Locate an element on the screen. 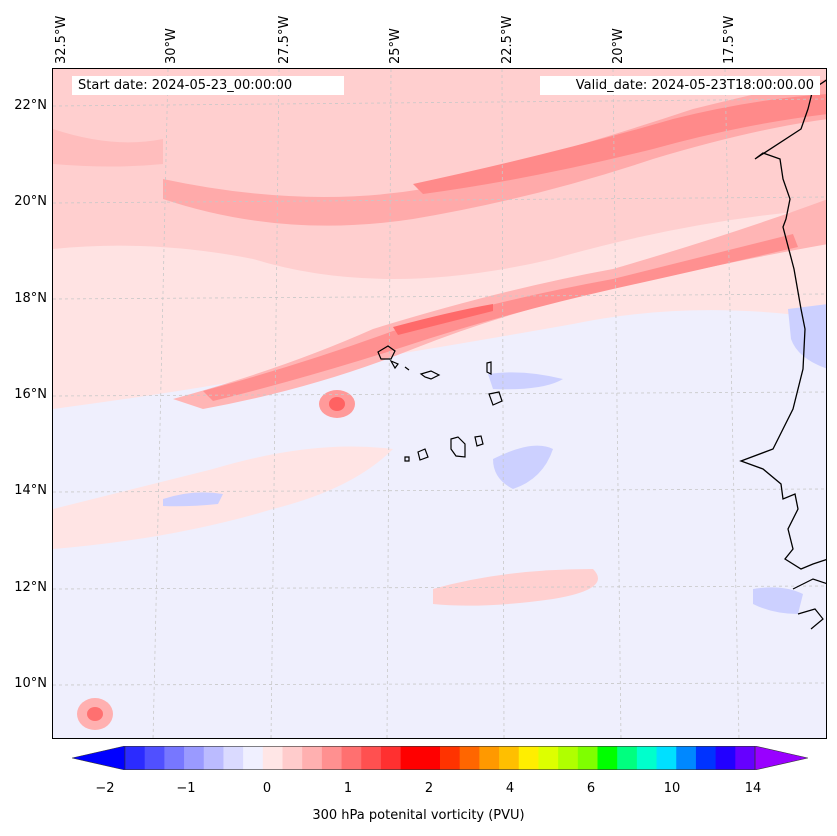 The height and width of the screenshot is (836, 837). lon-label-22-5w: 22.5°W is located at coordinates (507, 39).